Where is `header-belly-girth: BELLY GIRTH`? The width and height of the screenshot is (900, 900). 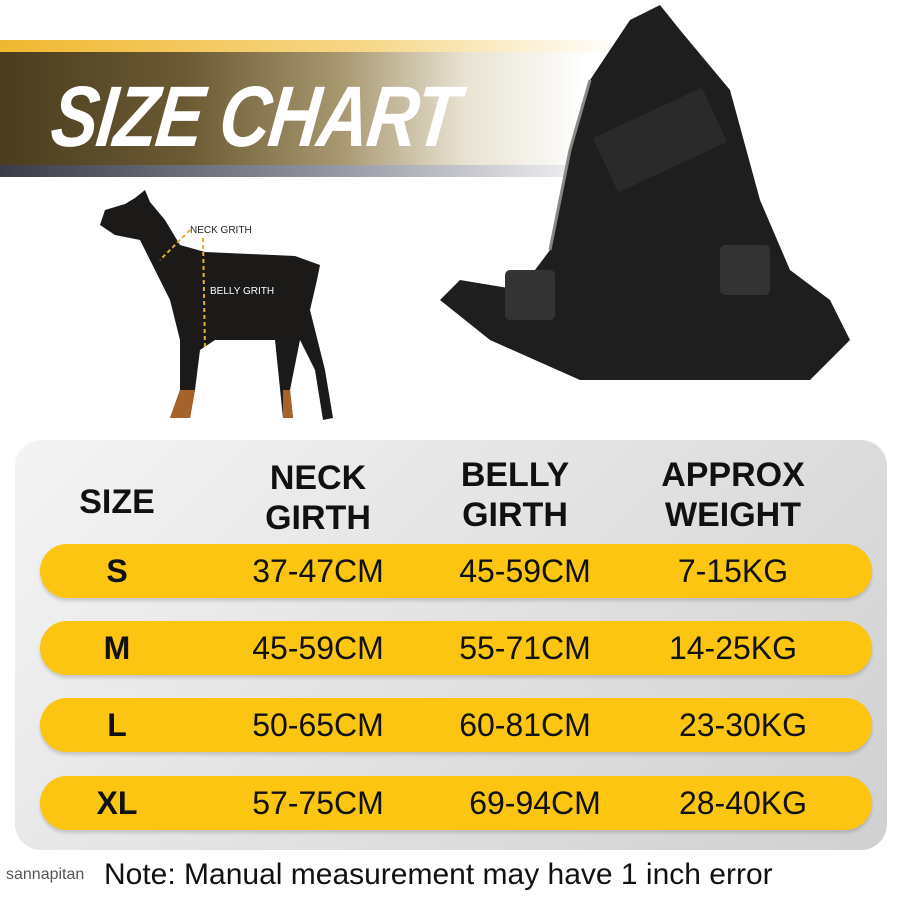
header-belly-girth: BELLY GIRTH is located at coordinates (515, 495).